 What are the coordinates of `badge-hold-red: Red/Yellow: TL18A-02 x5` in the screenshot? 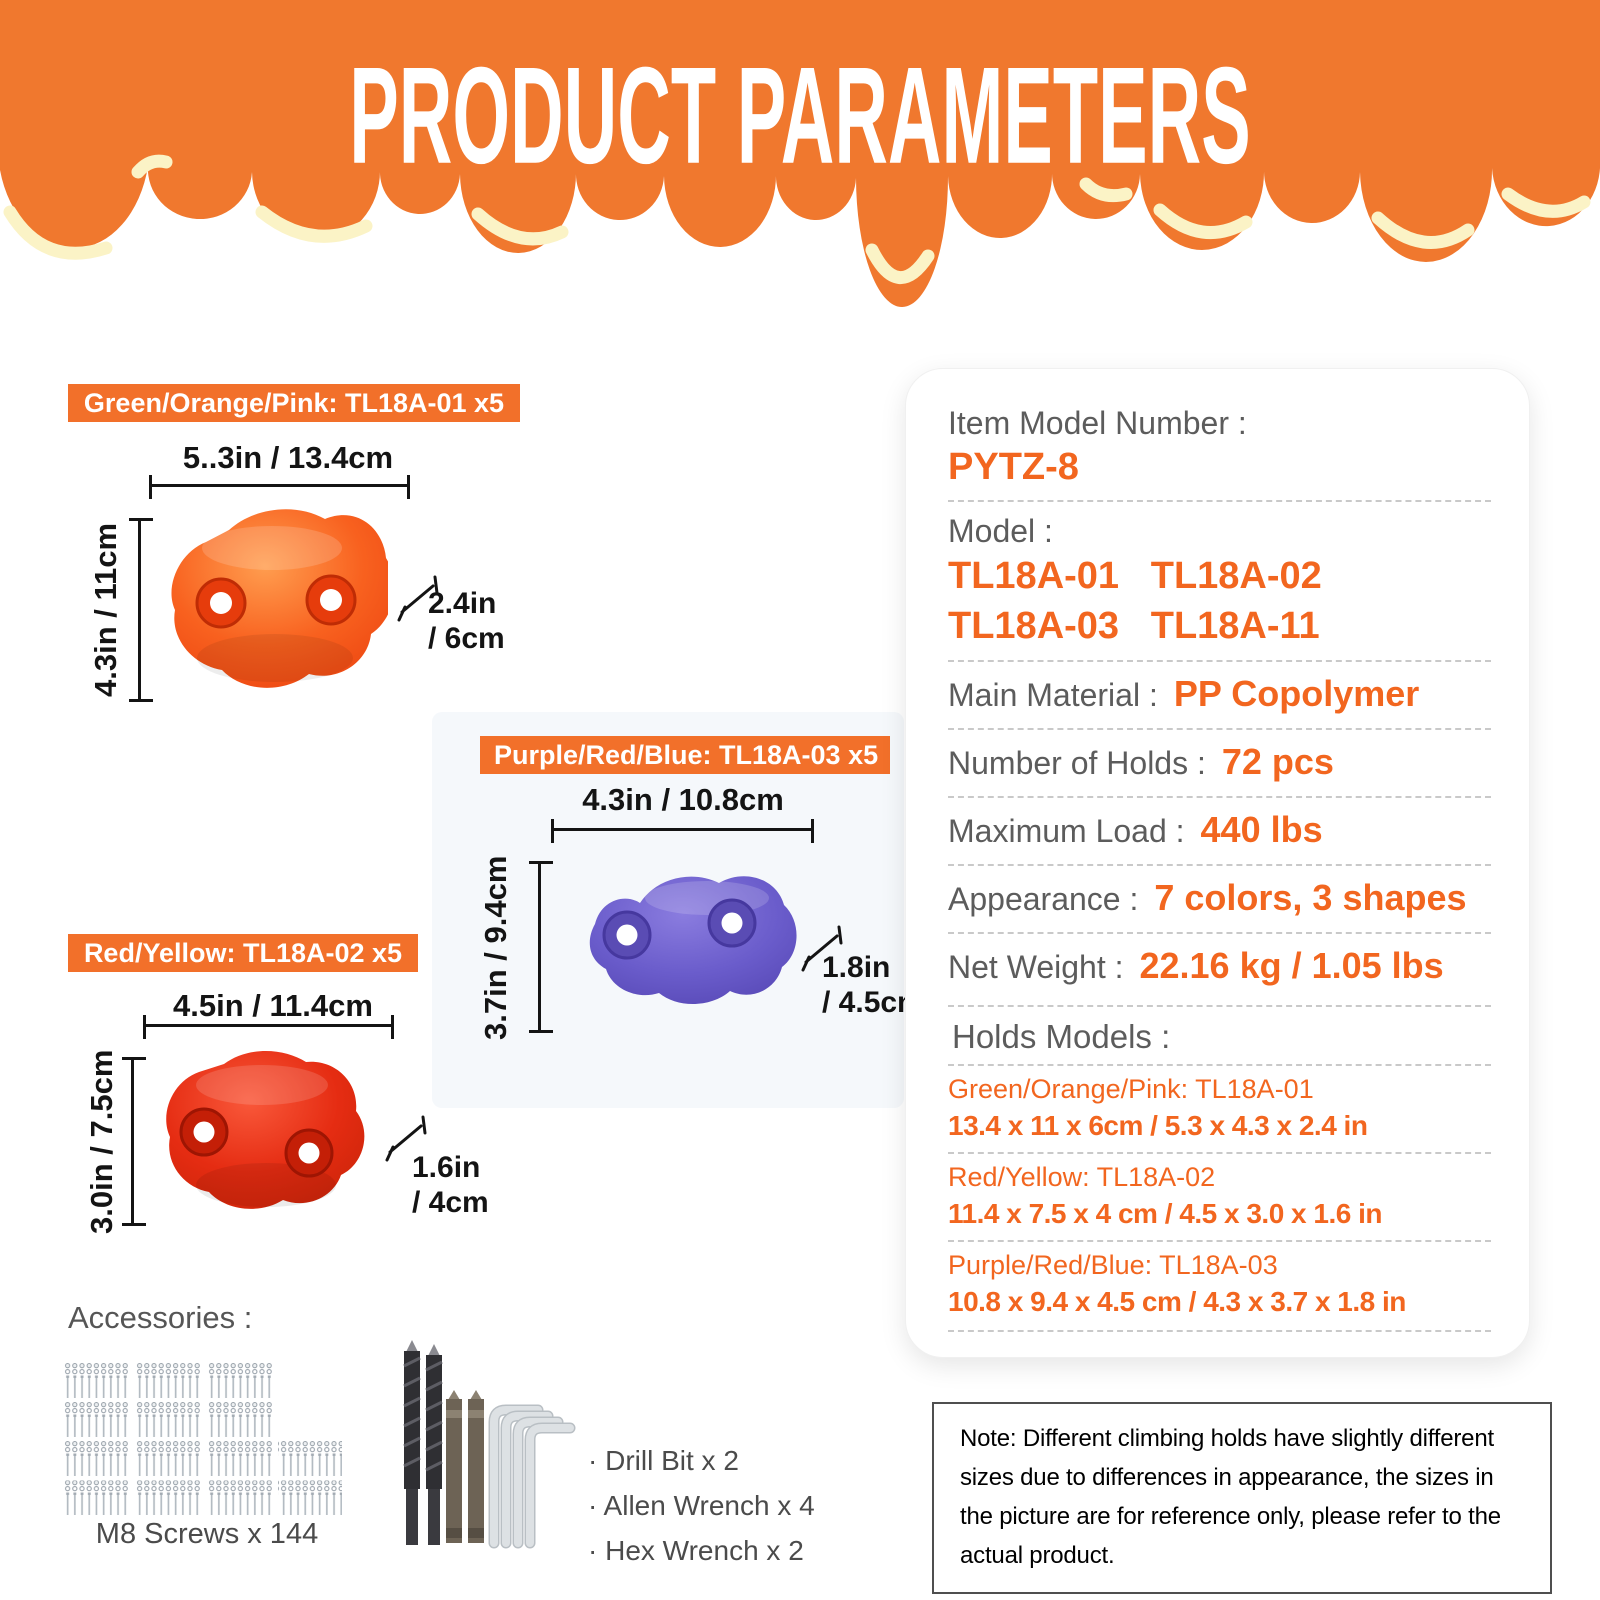 It's located at (243, 953).